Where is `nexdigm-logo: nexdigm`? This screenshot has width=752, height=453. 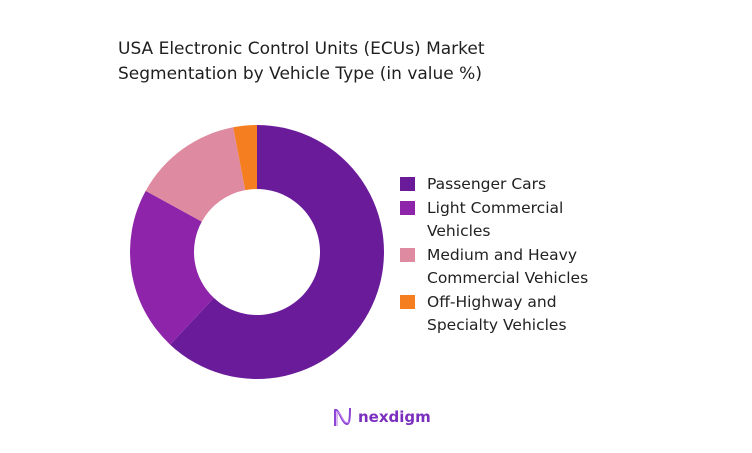
nexdigm-logo: nexdigm is located at coordinates (382, 417).